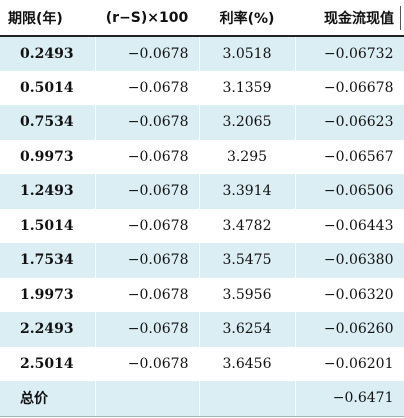  I want to click on rate-cell: 3.0518, so click(247, 53).